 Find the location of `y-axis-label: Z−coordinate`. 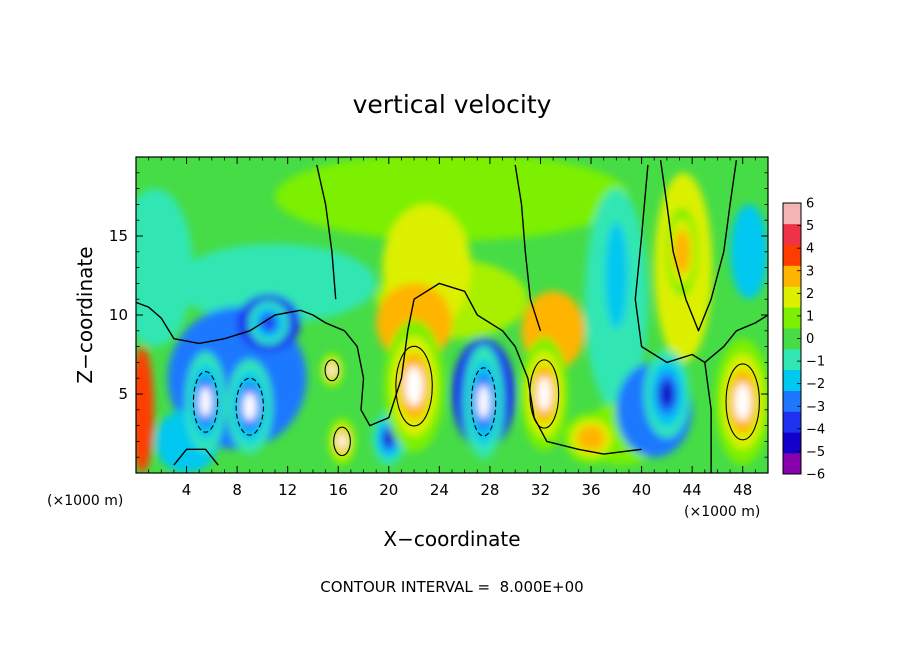

y-axis-label: Z−coordinate is located at coordinates (85, 314).